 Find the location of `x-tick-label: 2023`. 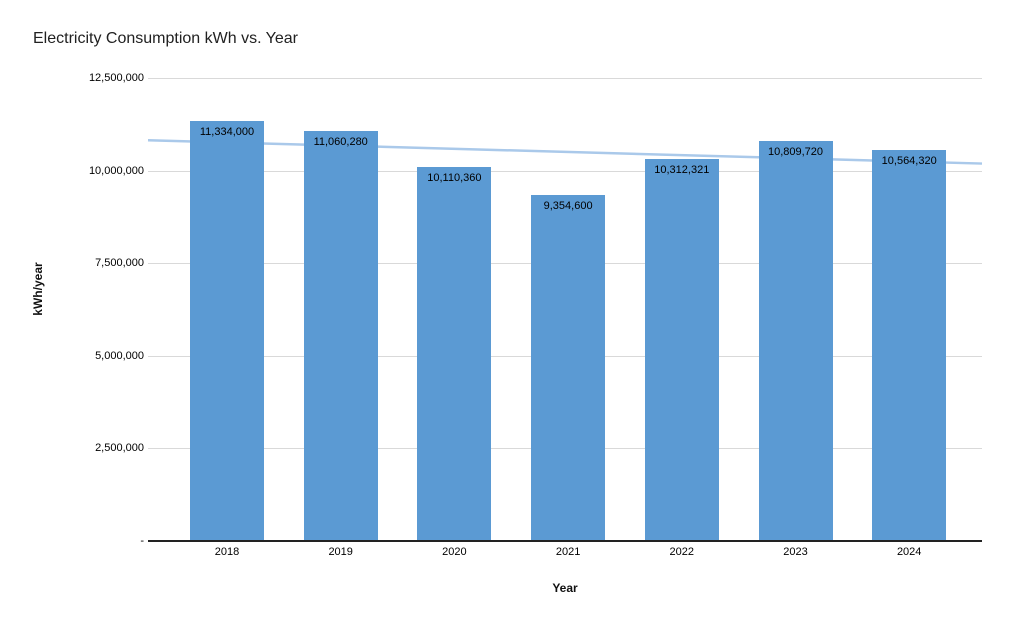

x-tick-label: 2023 is located at coordinates (795, 552).